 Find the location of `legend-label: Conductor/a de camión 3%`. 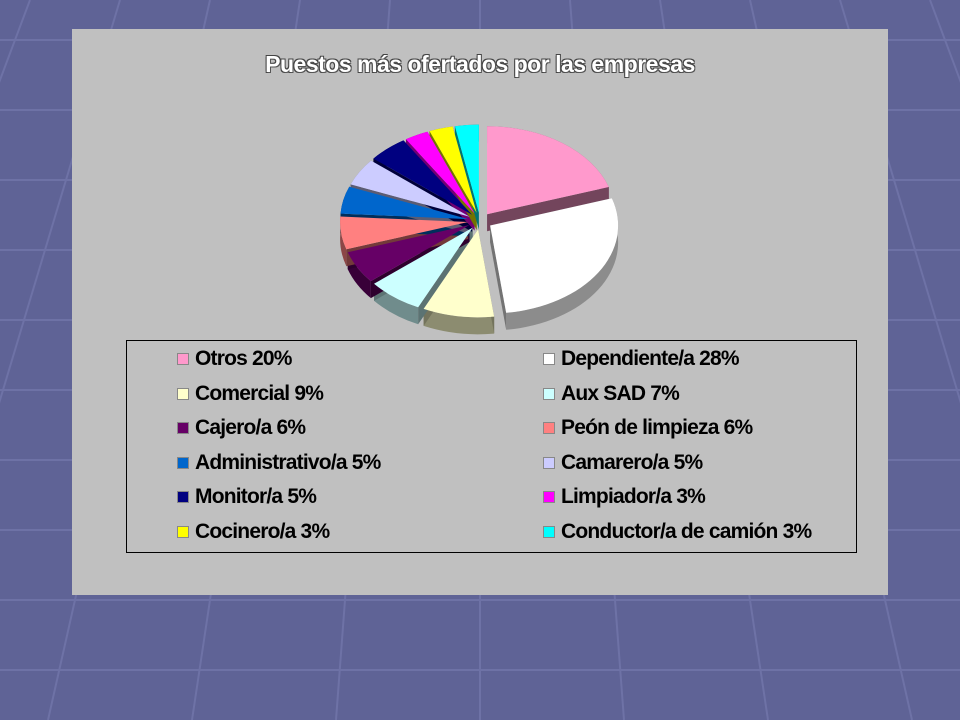

legend-label: Conductor/a de camión 3% is located at coordinates (686, 531).